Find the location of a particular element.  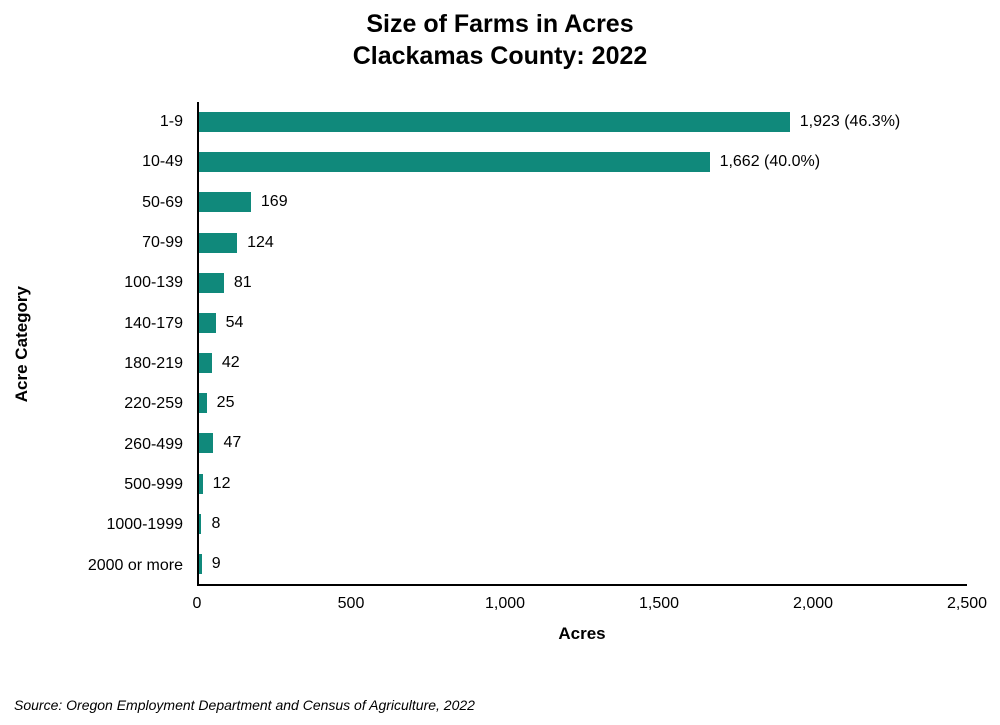

value-label: 54 is located at coordinates (234, 322).